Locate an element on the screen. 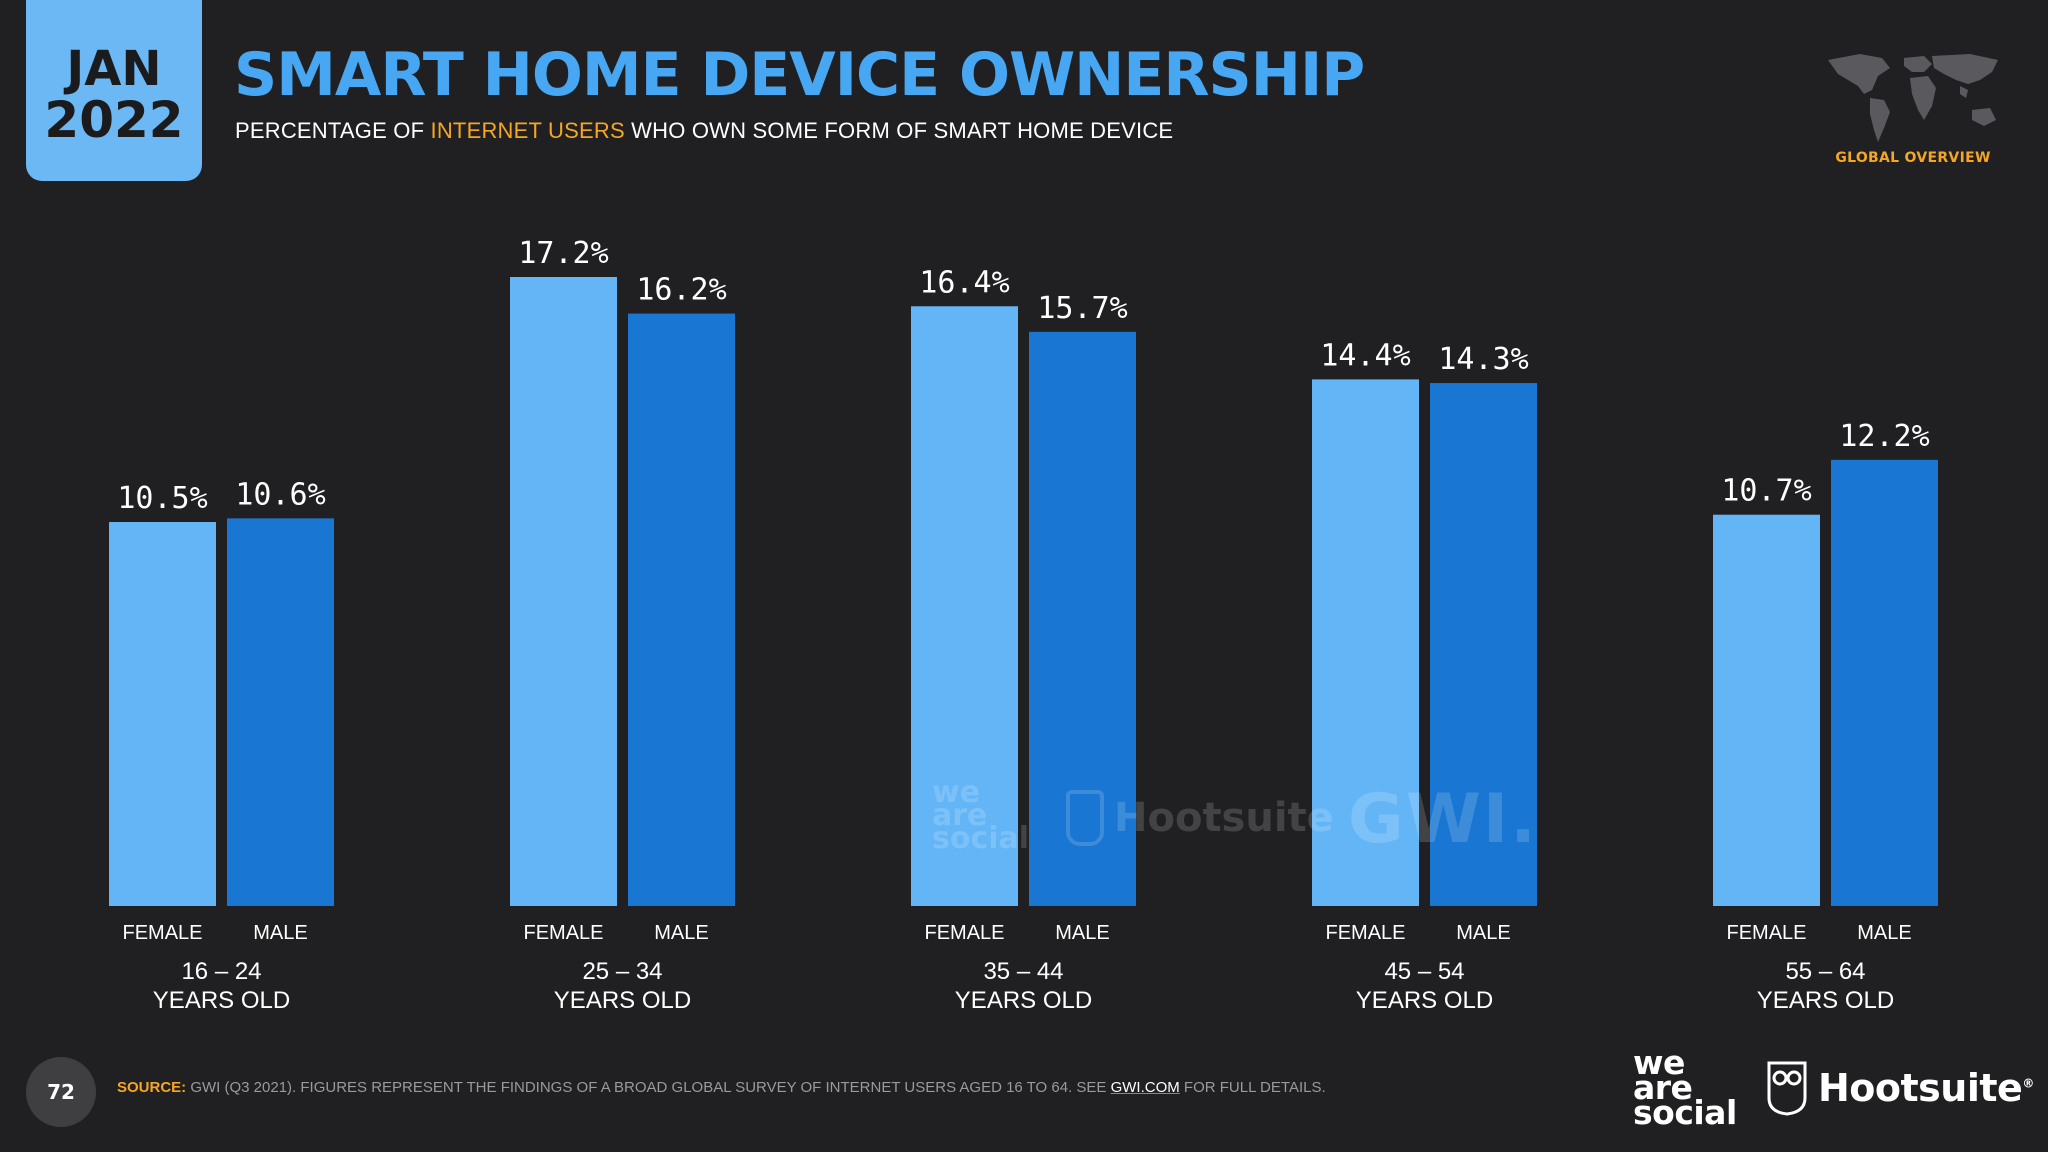 The height and width of the screenshot is (1152, 2048). value-label-male-5: 12.2% is located at coordinates (1884, 436).